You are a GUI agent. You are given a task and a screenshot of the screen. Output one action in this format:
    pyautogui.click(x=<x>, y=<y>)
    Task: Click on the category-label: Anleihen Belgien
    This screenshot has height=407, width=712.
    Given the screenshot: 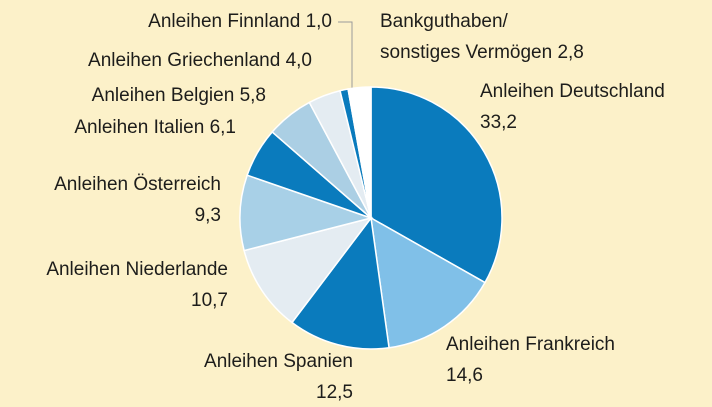 What is the action you would take?
    pyautogui.click(x=163, y=95)
    